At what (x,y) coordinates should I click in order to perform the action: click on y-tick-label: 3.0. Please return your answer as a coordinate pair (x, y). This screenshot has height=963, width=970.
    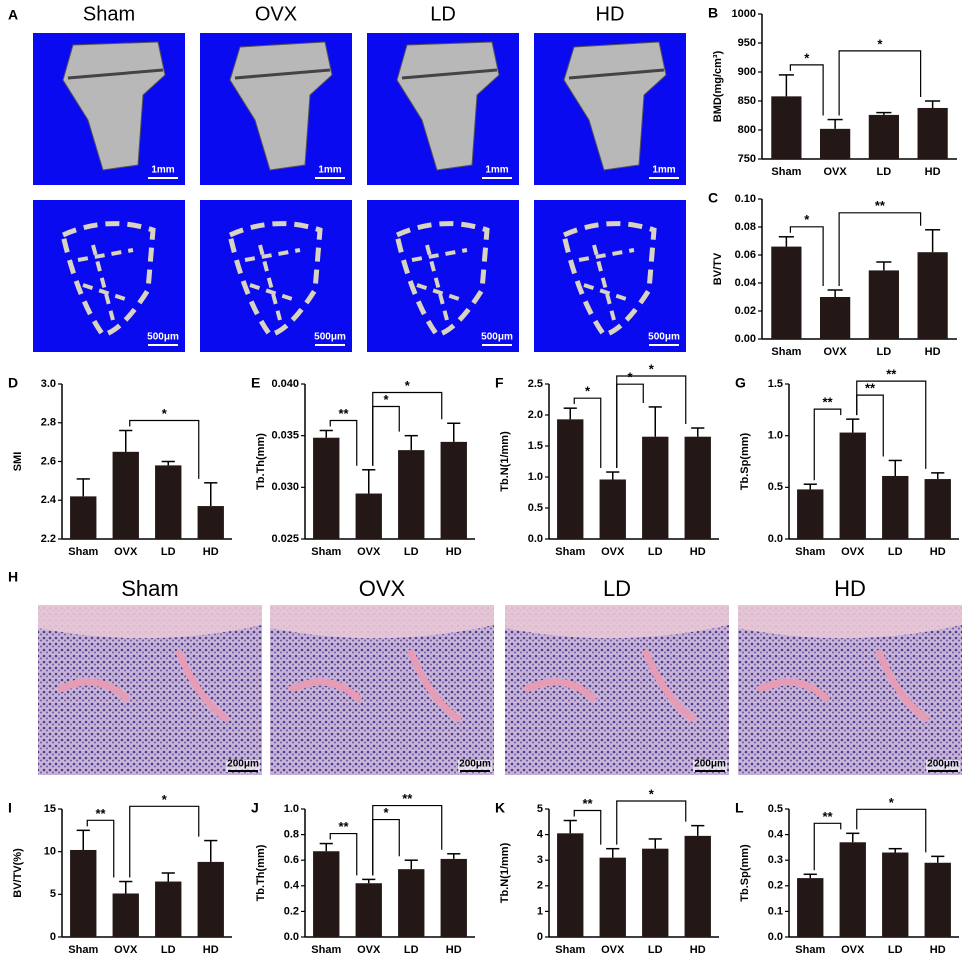
    Looking at the image, I should click on (48, 384).